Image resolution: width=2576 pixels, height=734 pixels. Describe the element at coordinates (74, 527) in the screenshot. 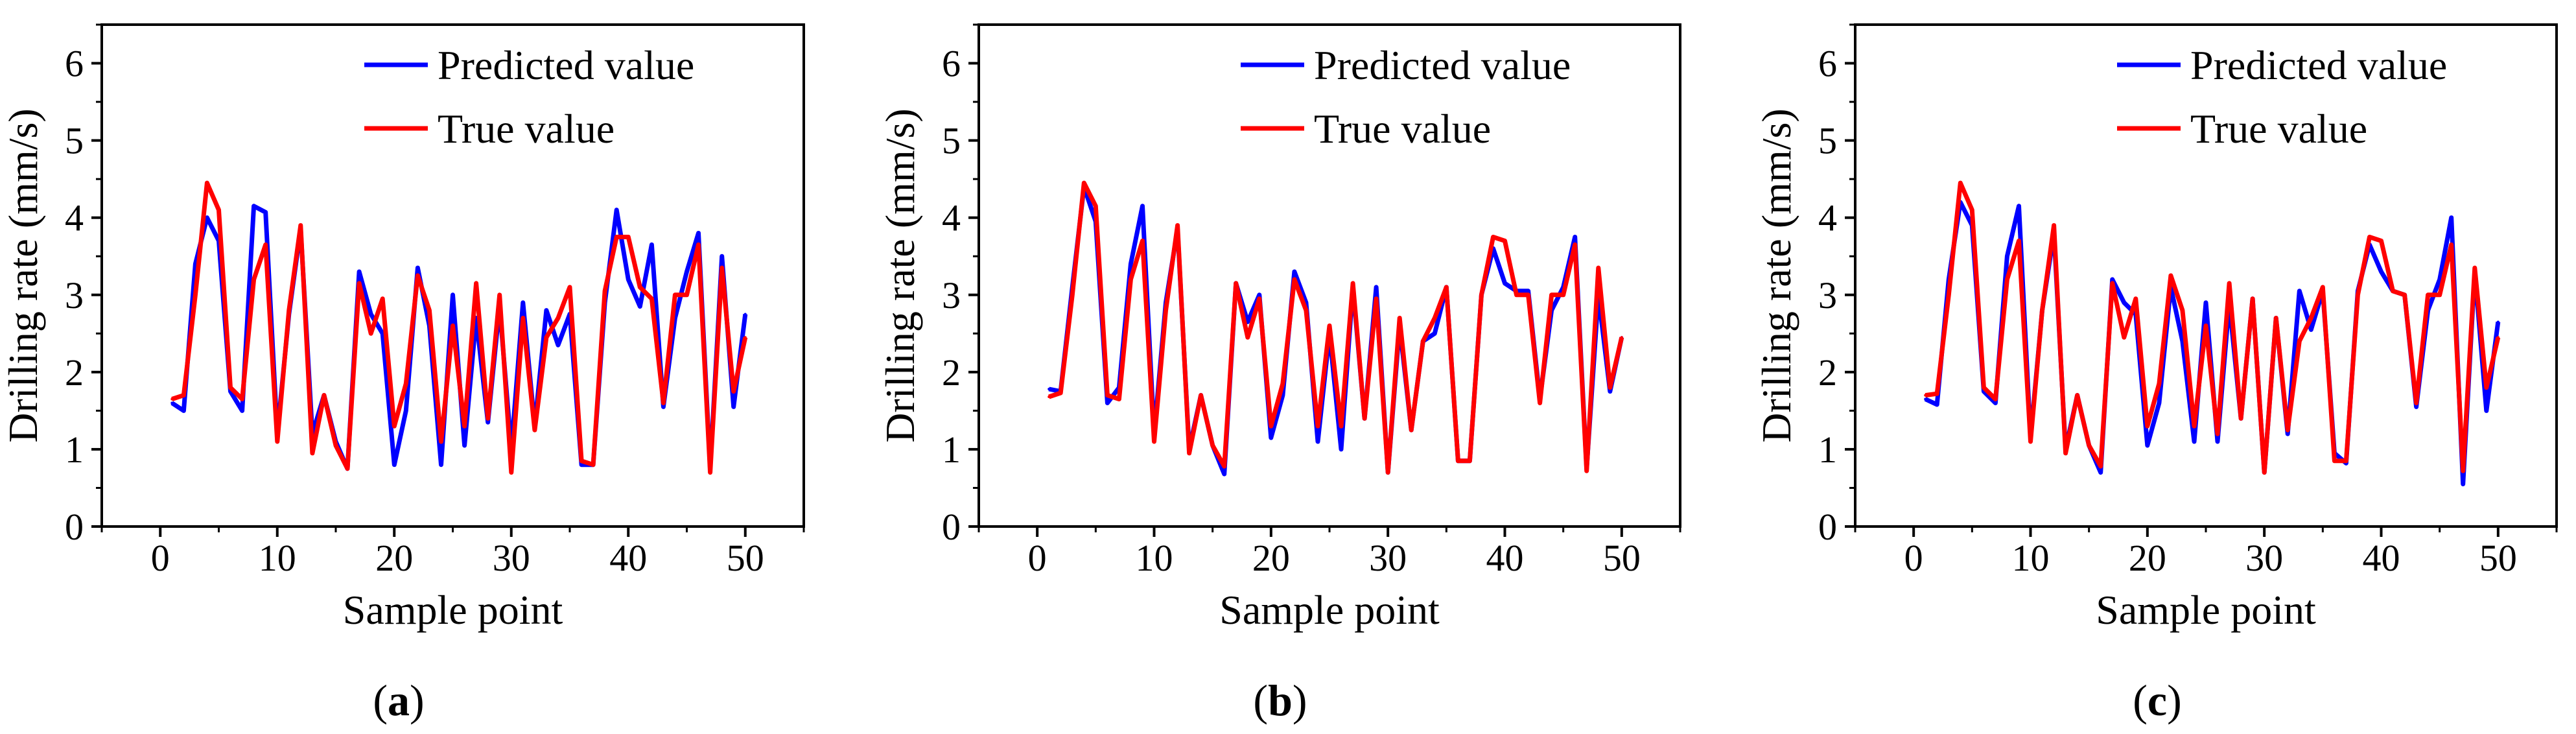

I see `y-tick-label: 0` at that location.